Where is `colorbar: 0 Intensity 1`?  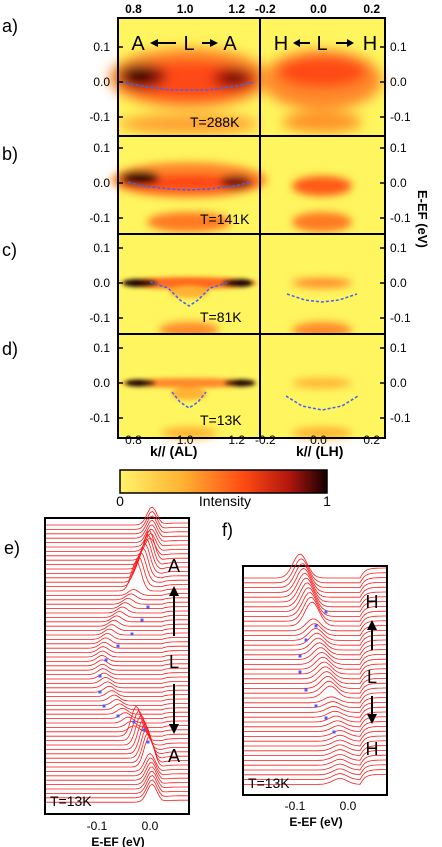
colorbar: 0 Intensity 1 is located at coordinates (223, 489).